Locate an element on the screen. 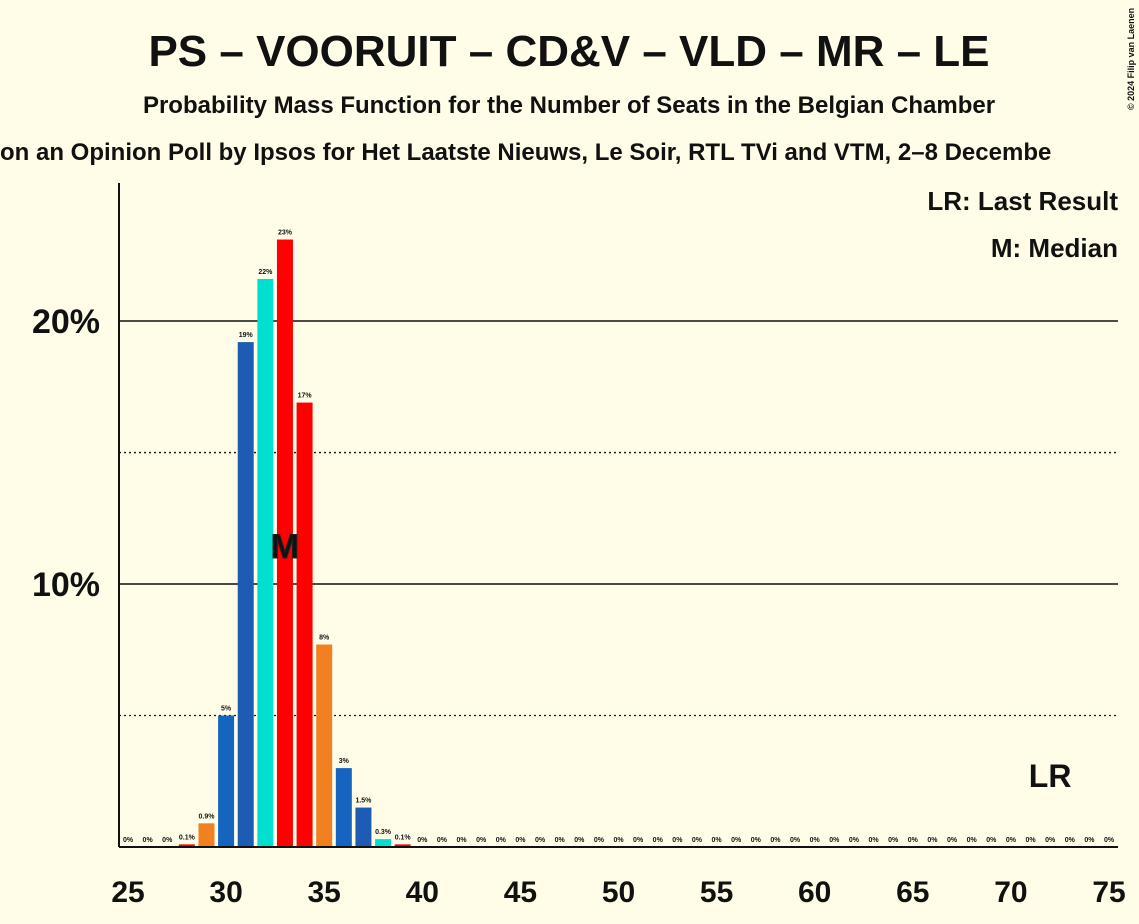  x-tick-label: 65 is located at coordinates (912, 892).